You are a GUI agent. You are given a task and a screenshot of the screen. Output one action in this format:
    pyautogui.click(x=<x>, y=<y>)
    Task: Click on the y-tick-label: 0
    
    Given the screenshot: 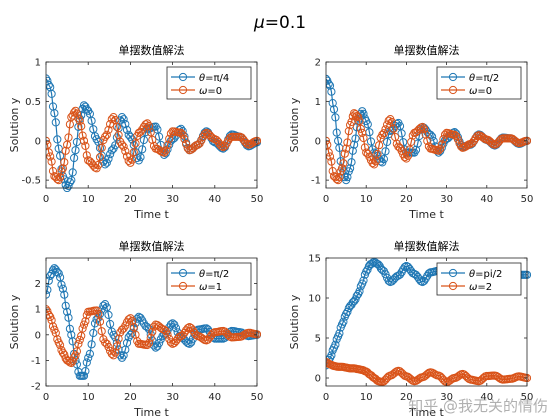 What is the action you would take?
    pyautogui.click(x=318, y=141)
    